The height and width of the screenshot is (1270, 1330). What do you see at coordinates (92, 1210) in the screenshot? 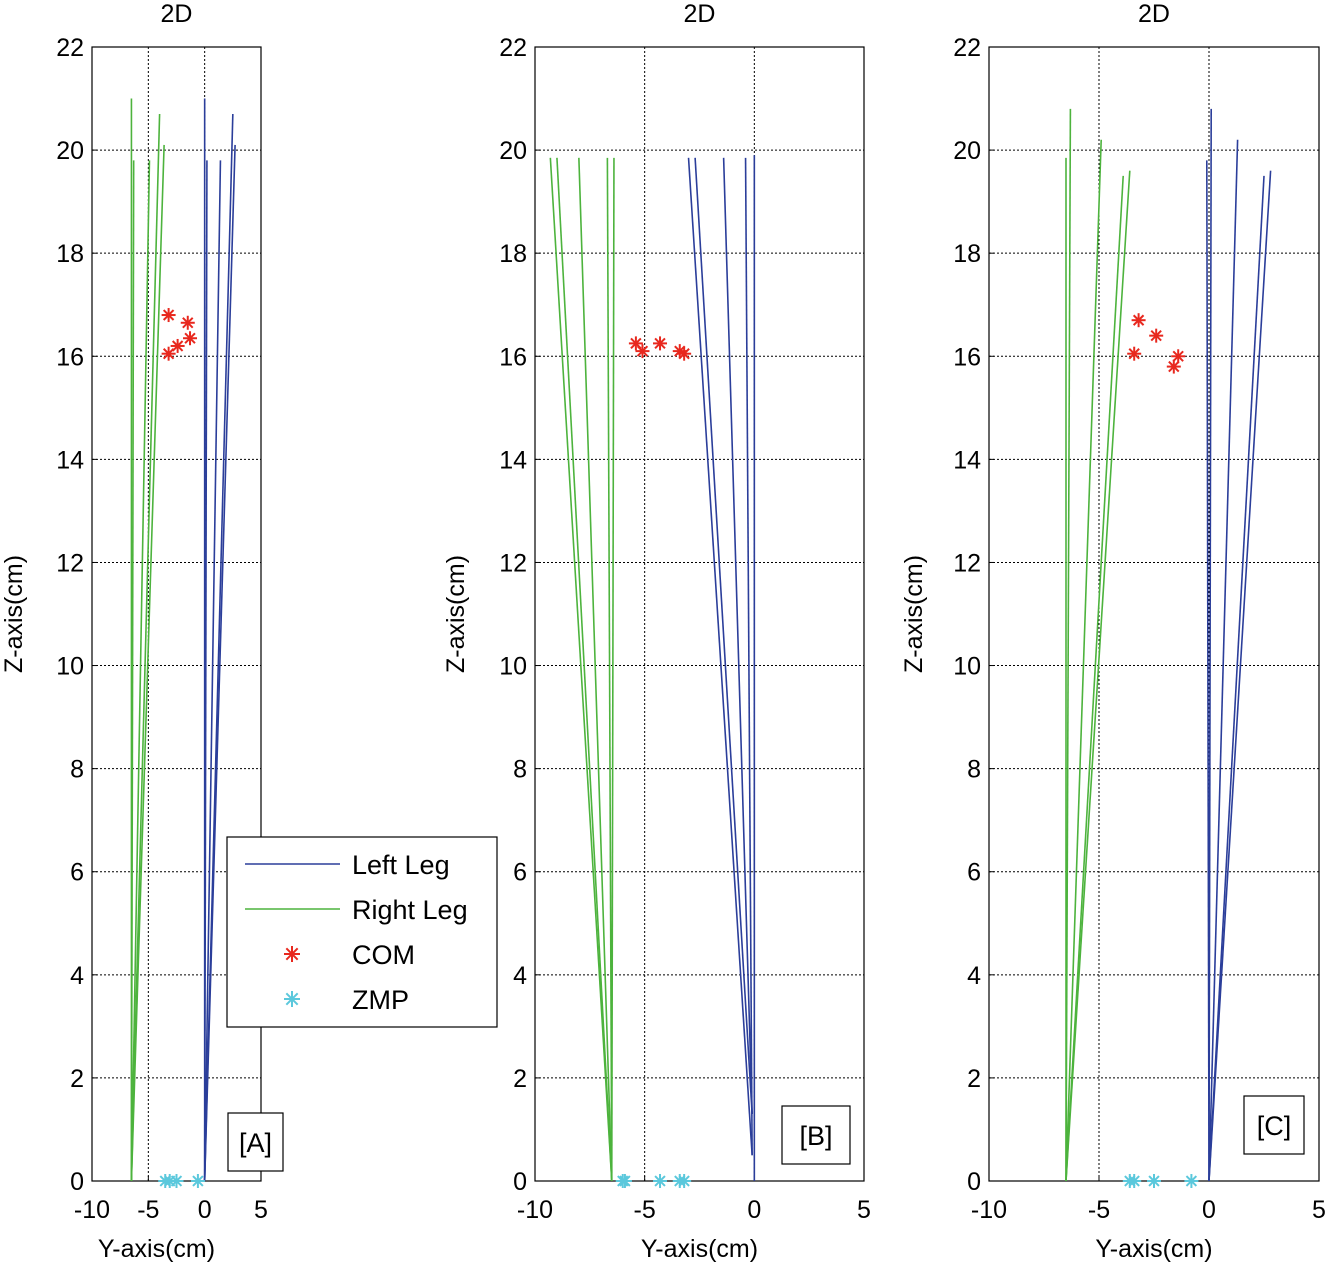
I see `x-tick-label: -10` at bounding box center [92, 1210].